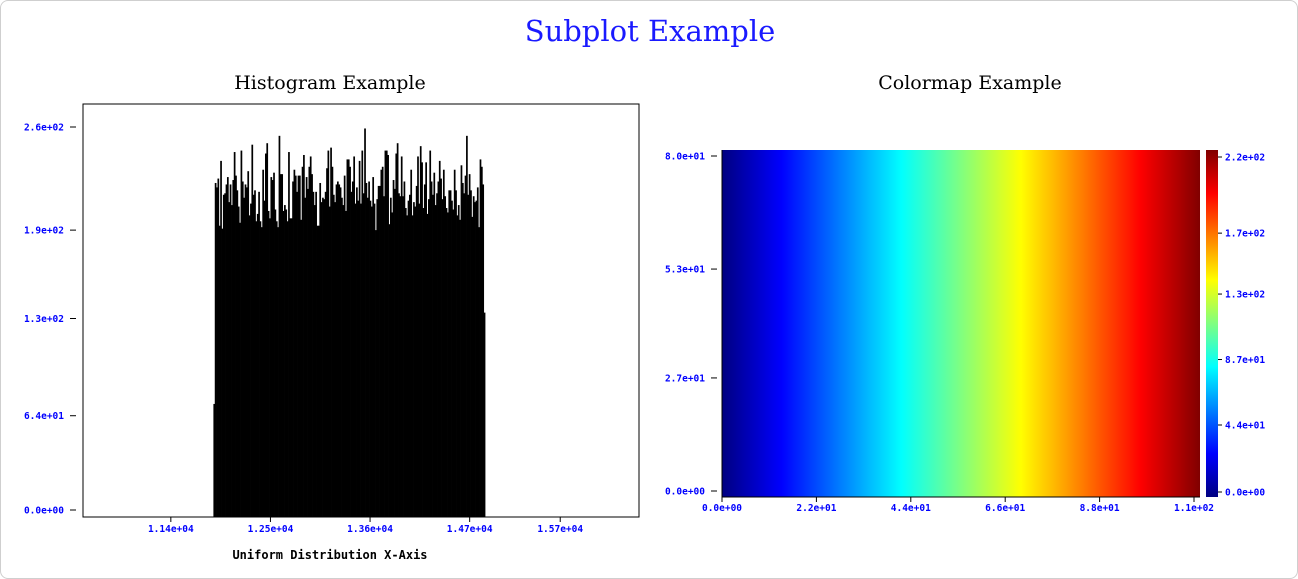  What do you see at coordinates (1245, 158) in the screenshot?
I see `colorbar-tick-label: 2.2e+02` at bounding box center [1245, 158].